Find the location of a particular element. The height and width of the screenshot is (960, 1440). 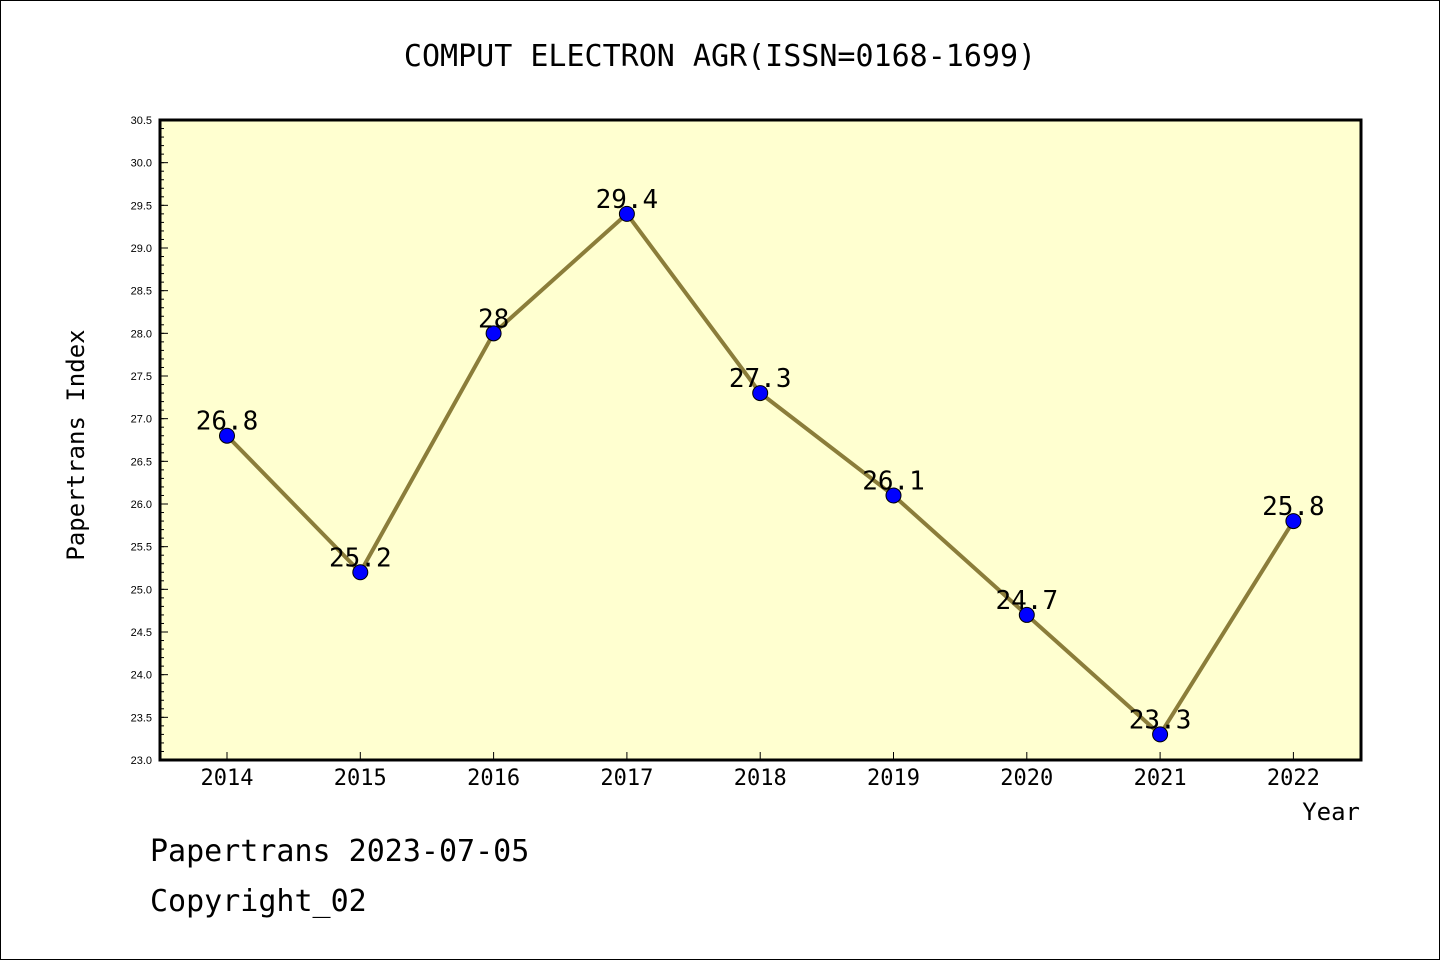

y-tick-label: 25.0 is located at coordinates (141, 590).